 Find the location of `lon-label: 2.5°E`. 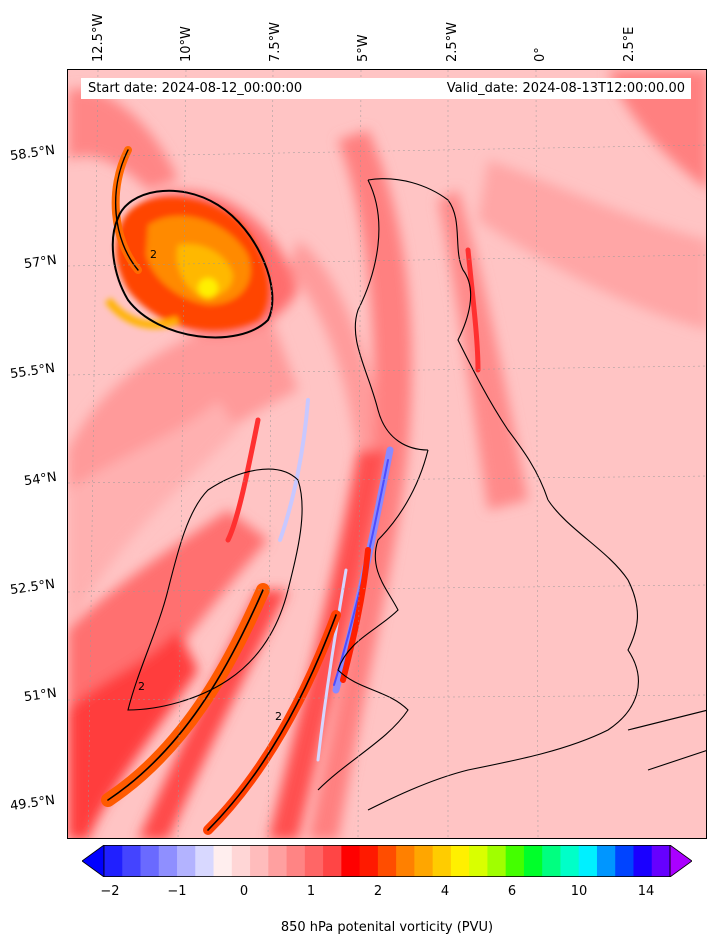

lon-label: 2.5°E is located at coordinates (629, 44).